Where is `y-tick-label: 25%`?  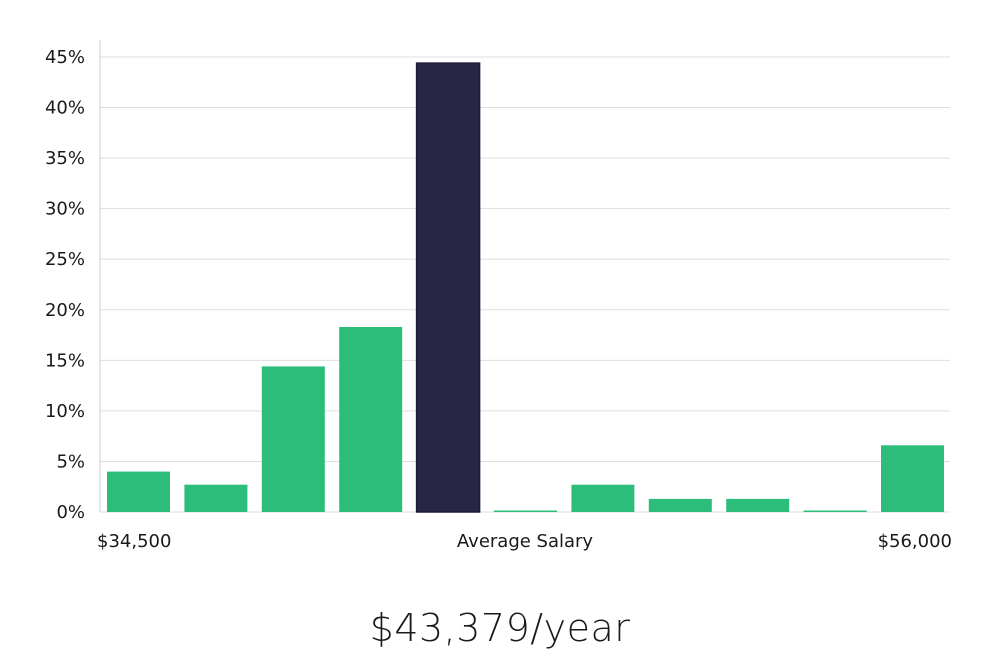
y-tick-label: 25% is located at coordinates (65, 259).